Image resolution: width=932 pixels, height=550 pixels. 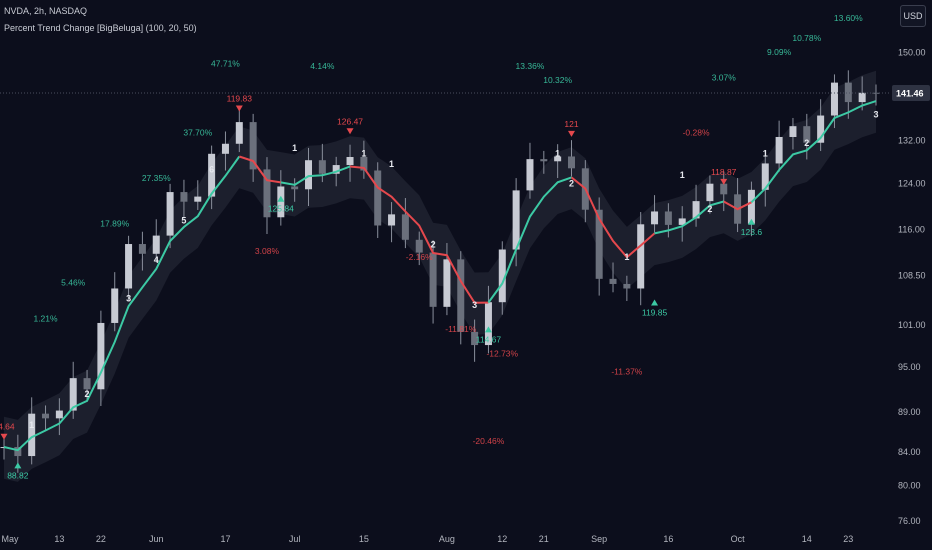 What do you see at coordinates (912, 184) in the screenshot?
I see `y-tick-label: 124.00` at bounding box center [912, 184].